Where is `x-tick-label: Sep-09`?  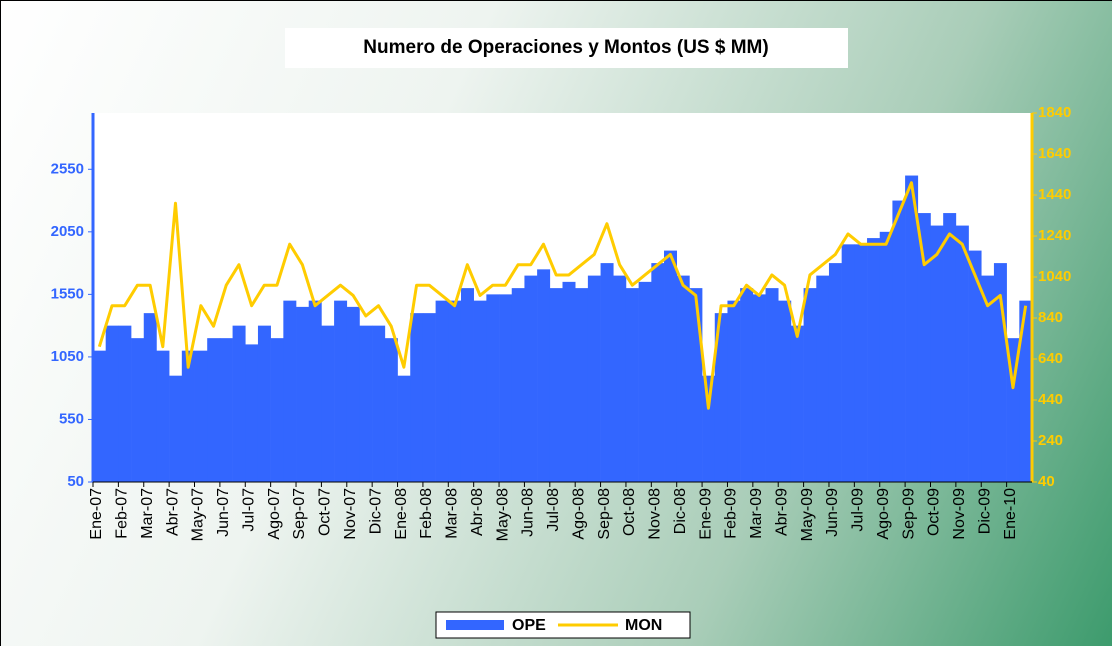 x-tick-label: Sep-09 is located at coordinates (908, 514).